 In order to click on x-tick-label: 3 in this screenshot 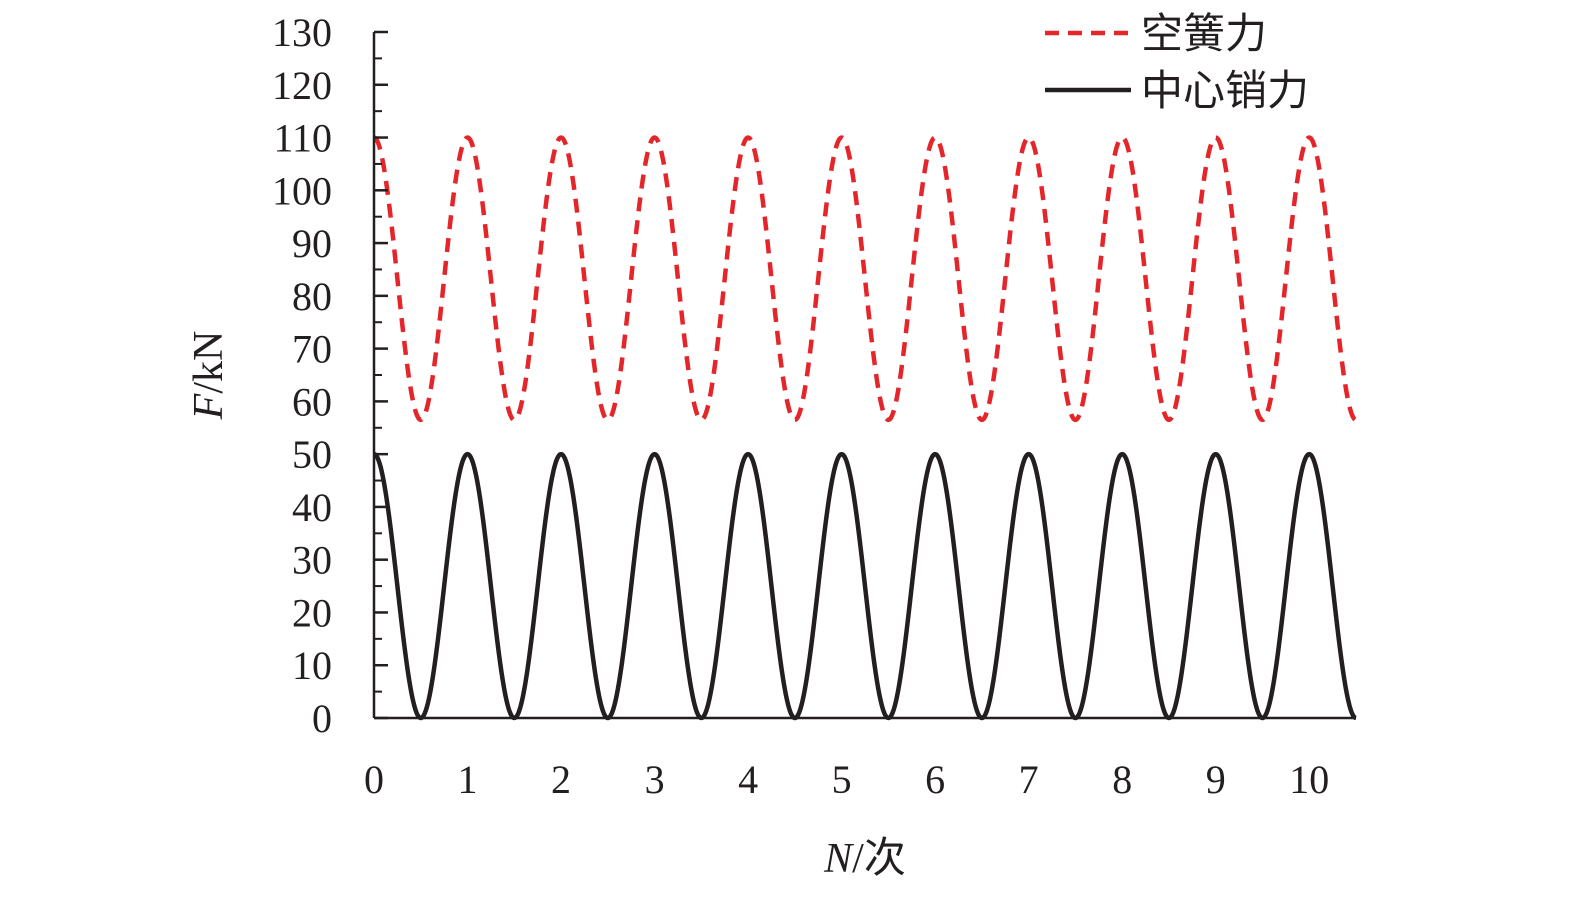, I will do `click(655, 779)`.